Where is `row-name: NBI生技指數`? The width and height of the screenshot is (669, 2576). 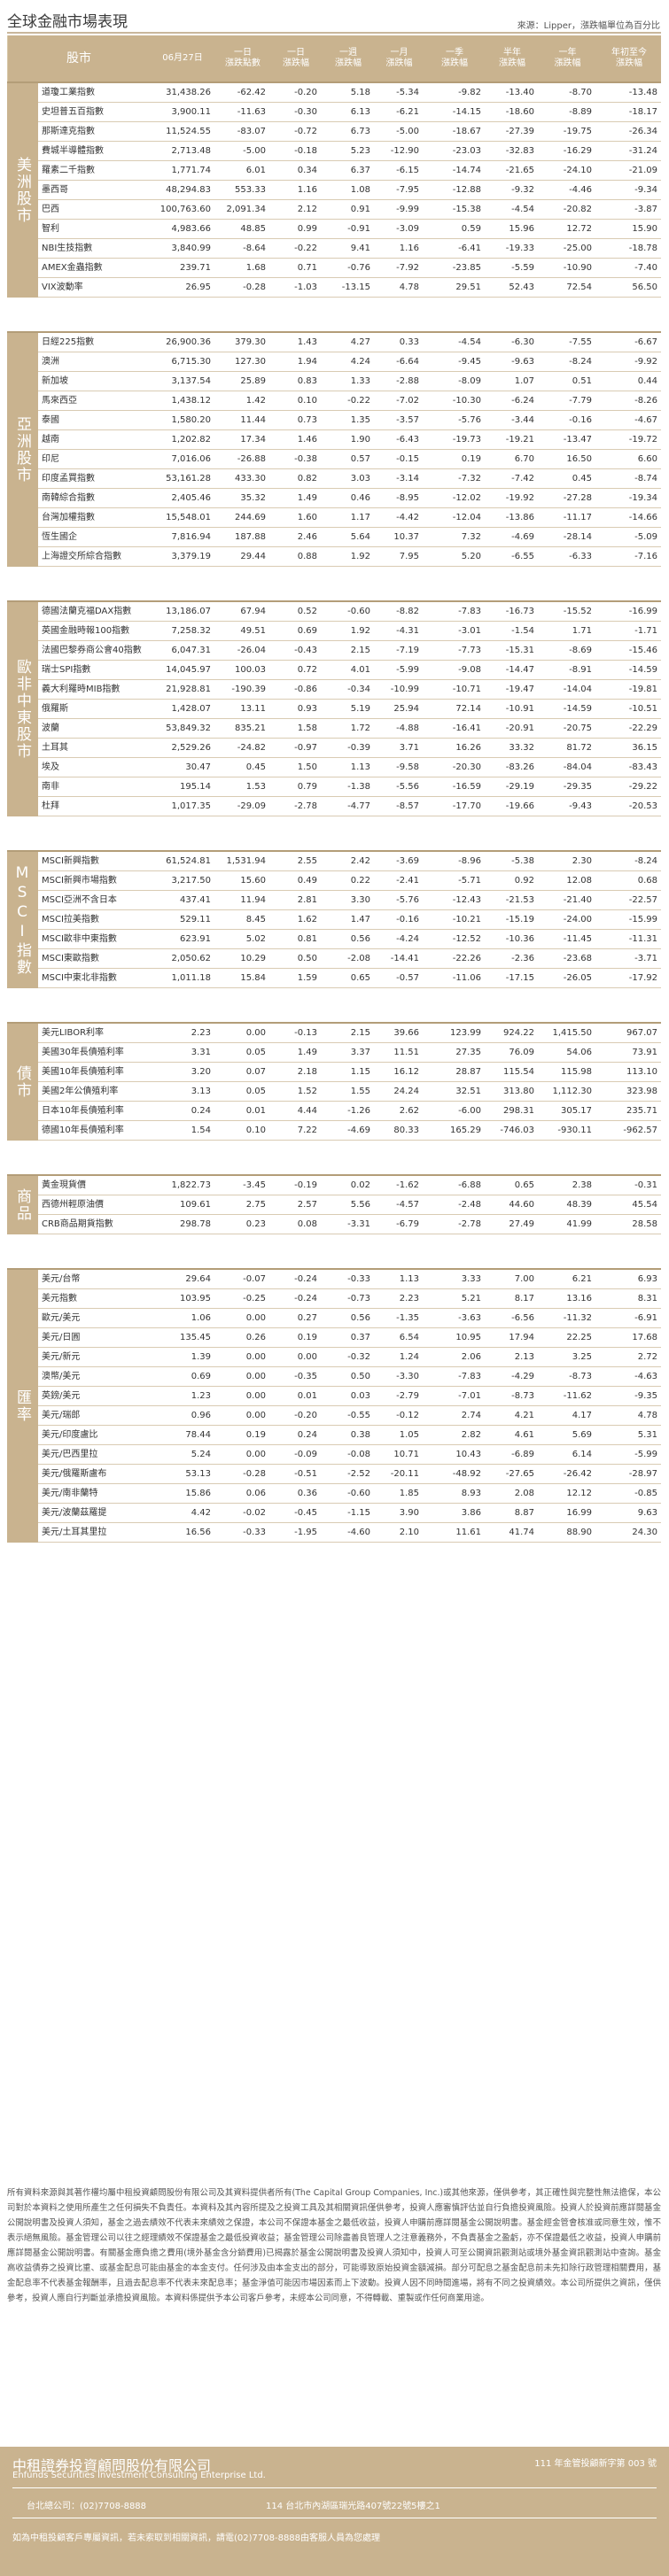
row-name: NBI生技指數 is located at coordinates (67, 248).